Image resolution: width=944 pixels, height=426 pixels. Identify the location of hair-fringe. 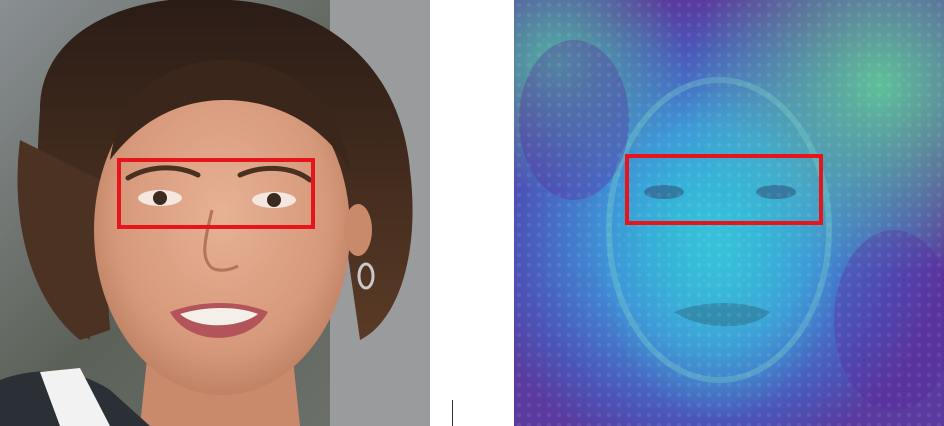
(230, 115).